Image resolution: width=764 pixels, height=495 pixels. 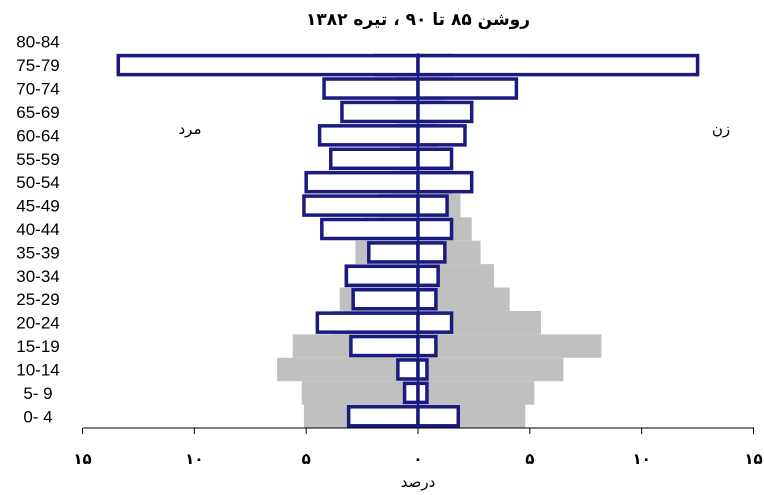 I want to click on y-tick-label: 40-44, so click(x=37, y=229).